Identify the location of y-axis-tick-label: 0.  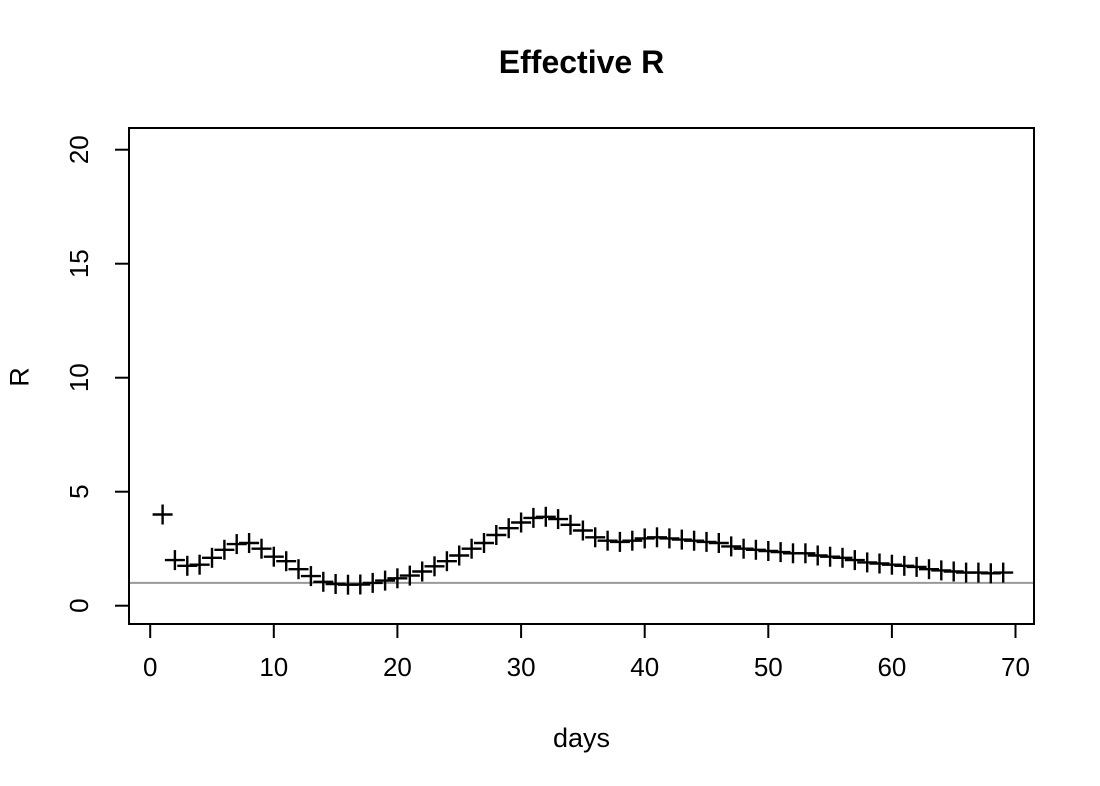
(79, 605).